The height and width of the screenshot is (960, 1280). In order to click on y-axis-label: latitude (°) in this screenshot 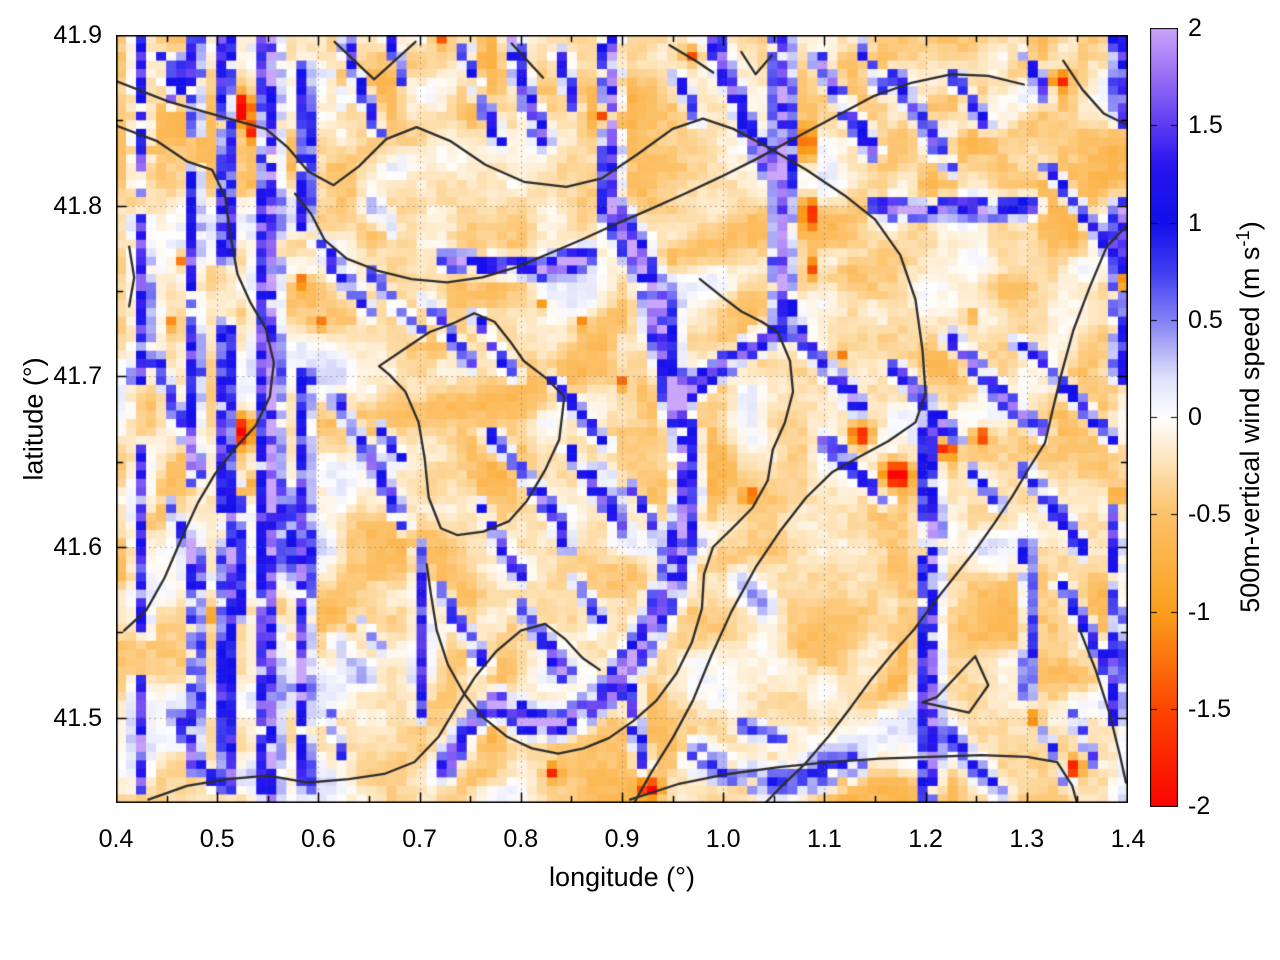, I will do `click(33, 419)`.